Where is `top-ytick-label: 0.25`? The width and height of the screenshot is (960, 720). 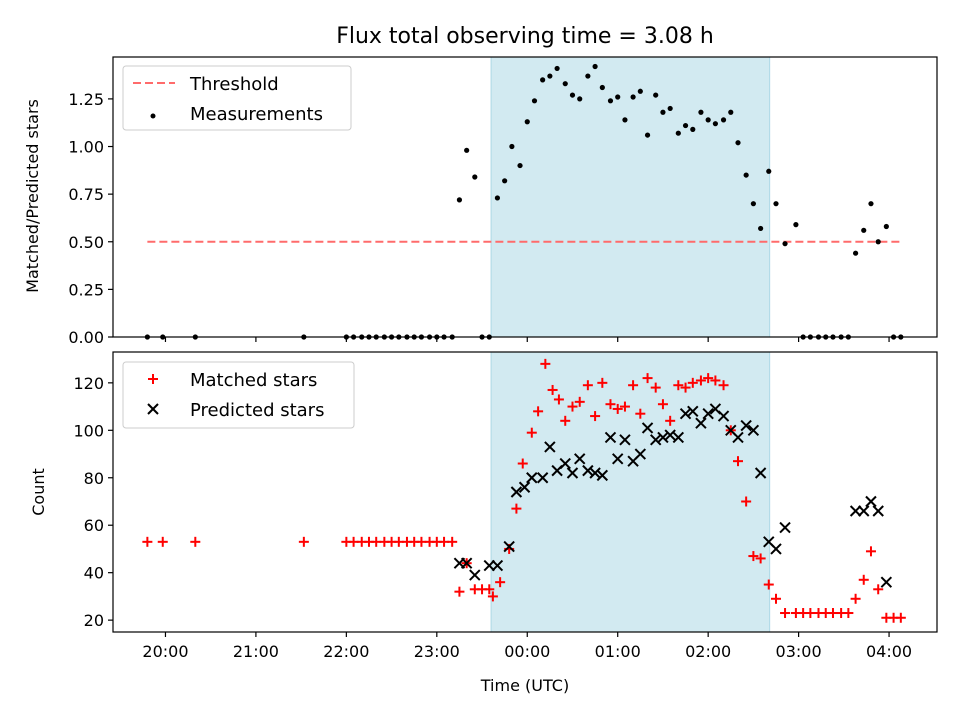 top-ytick-label: 0.25 is located at coordinates (86, 289).